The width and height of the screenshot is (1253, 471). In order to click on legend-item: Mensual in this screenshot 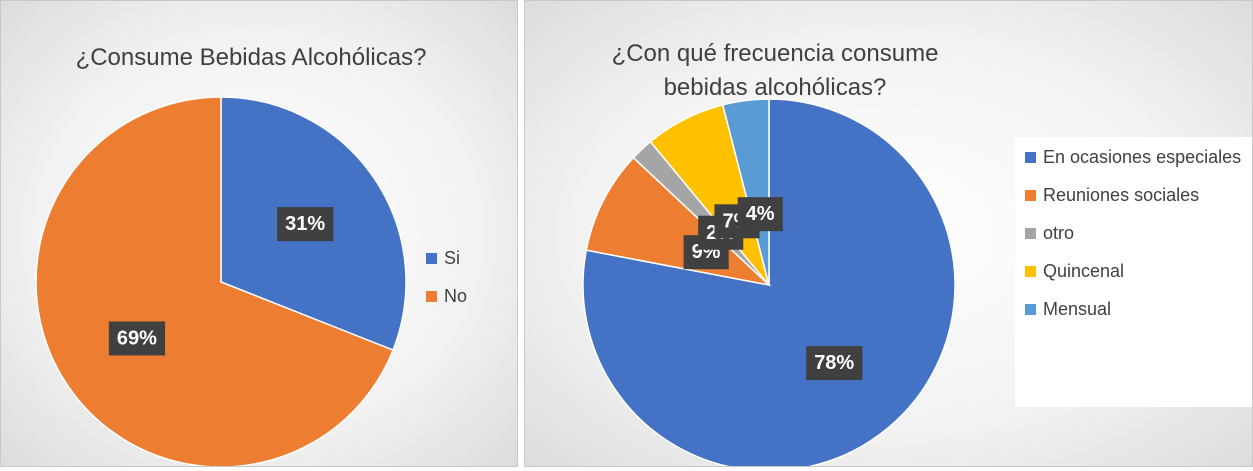, I will do `click(1135, 309)`.